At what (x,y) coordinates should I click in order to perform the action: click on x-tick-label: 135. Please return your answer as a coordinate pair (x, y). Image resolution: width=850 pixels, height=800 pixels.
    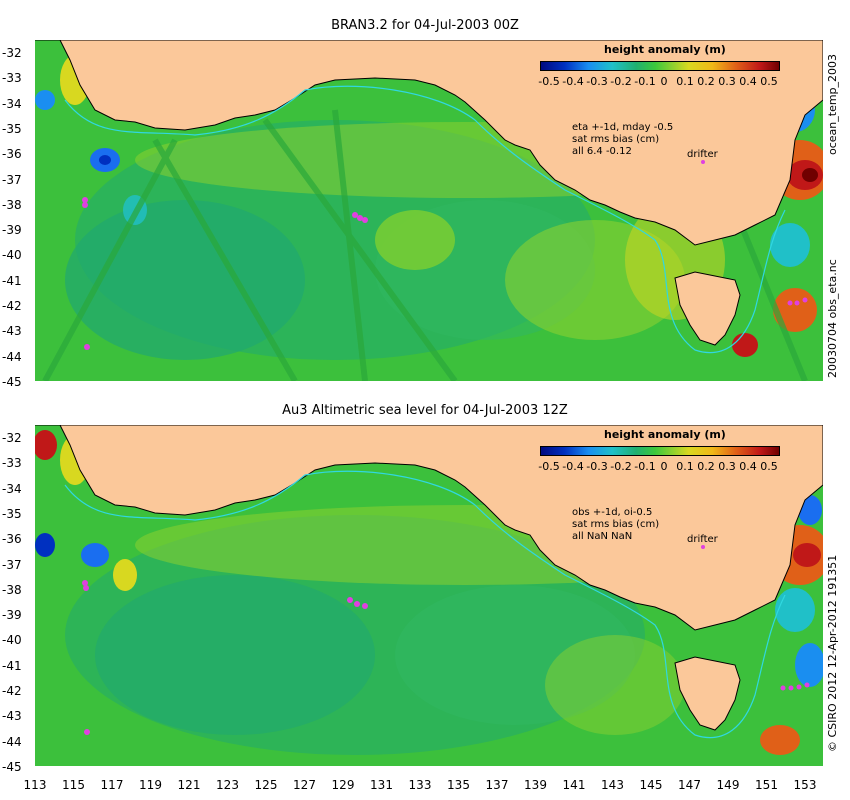
    Looking at the image, I should click on (458, 785).